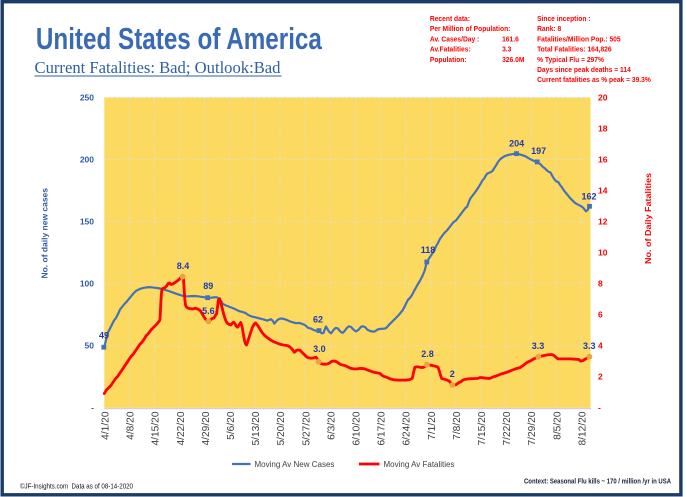 The height and width of the screenshot is (497, 685). Describe the element at coordinates (181, 428) in the screenshot. I see `svg-text: 4/22/20` at that location.